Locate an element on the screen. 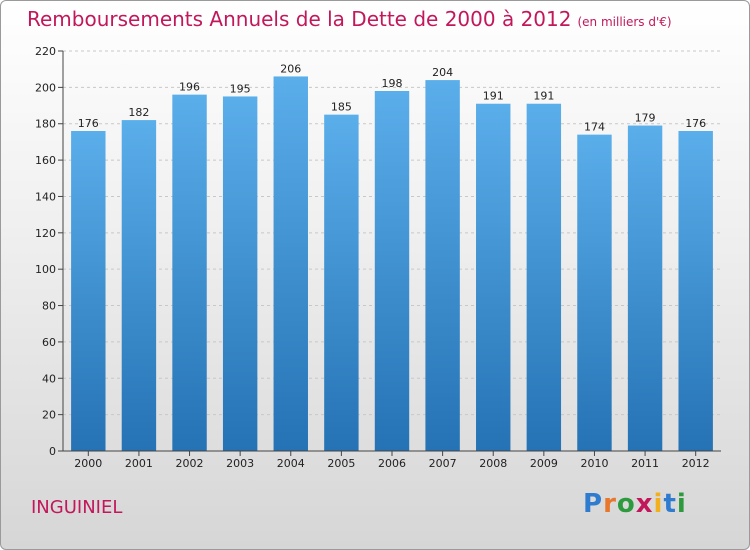  y-axis: 0 20 40 60 80 100 120 140 160 180 200 220 is located at coordinates (49, 251).